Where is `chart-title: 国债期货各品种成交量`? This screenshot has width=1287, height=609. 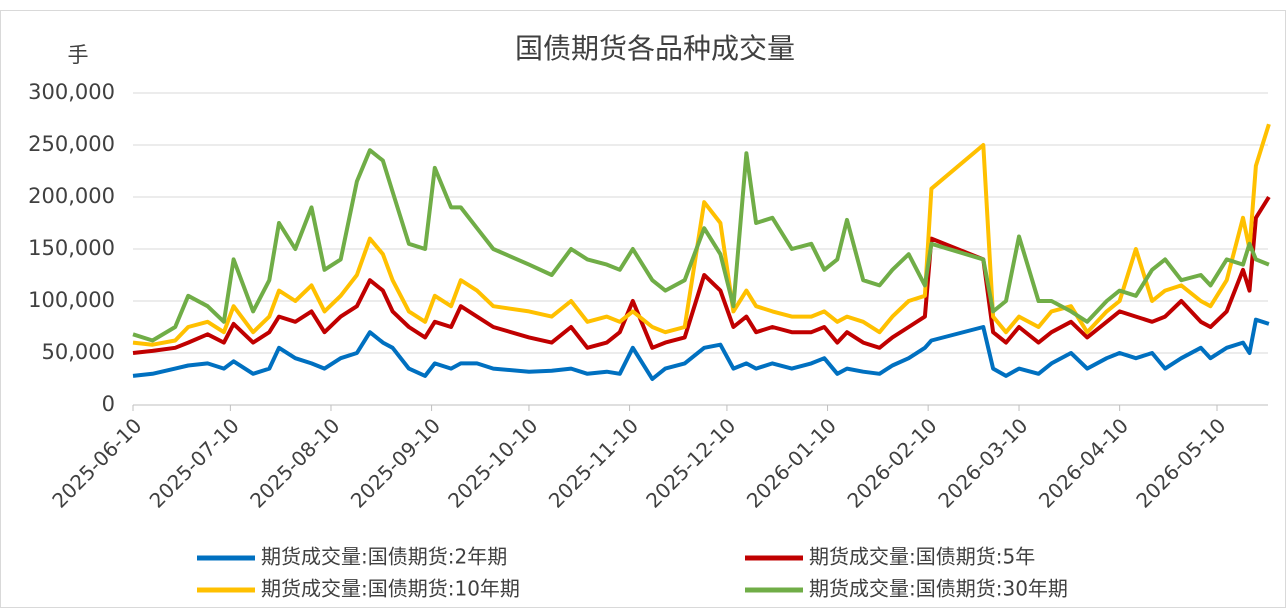
chart-title: 国债期货各品种成交量 is located at coordinates (655, 48).